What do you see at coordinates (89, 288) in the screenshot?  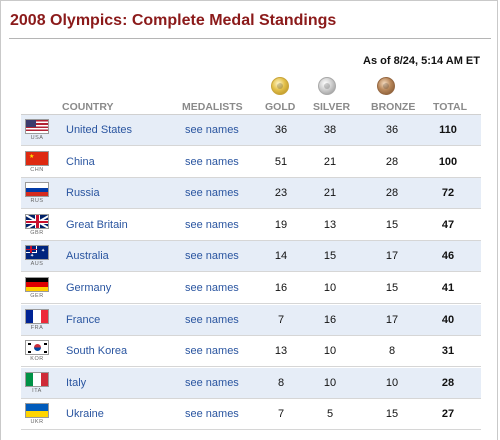 I see `country-link: Germany` at bounding box center [89, 288].